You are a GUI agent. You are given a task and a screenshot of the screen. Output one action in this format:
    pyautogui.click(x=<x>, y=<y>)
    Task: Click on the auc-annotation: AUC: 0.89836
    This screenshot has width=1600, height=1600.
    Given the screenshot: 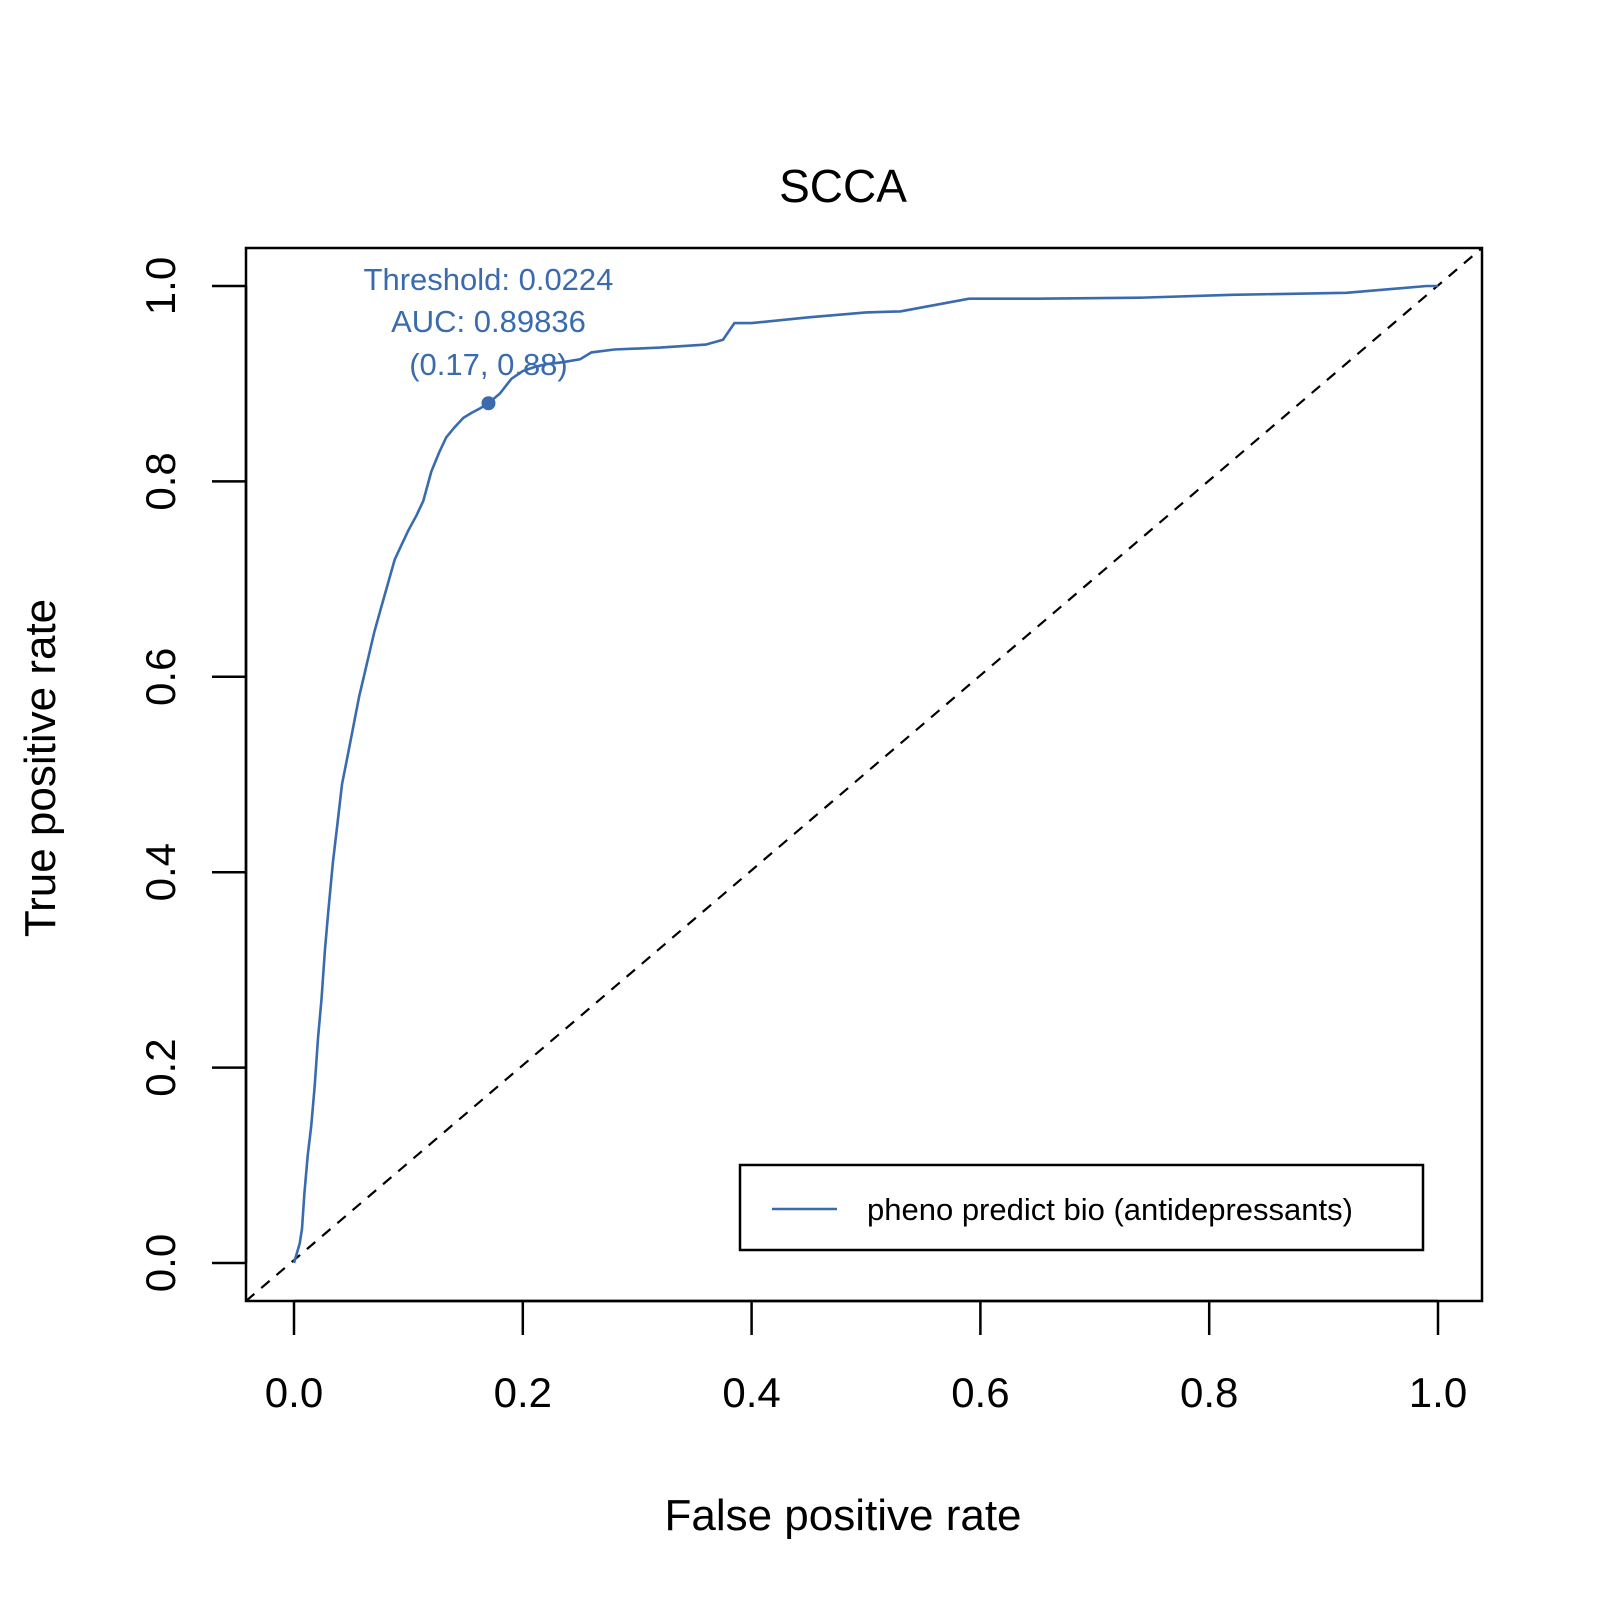 What is the action you would take?
    pyautogui.click(x=488, y=321)
    